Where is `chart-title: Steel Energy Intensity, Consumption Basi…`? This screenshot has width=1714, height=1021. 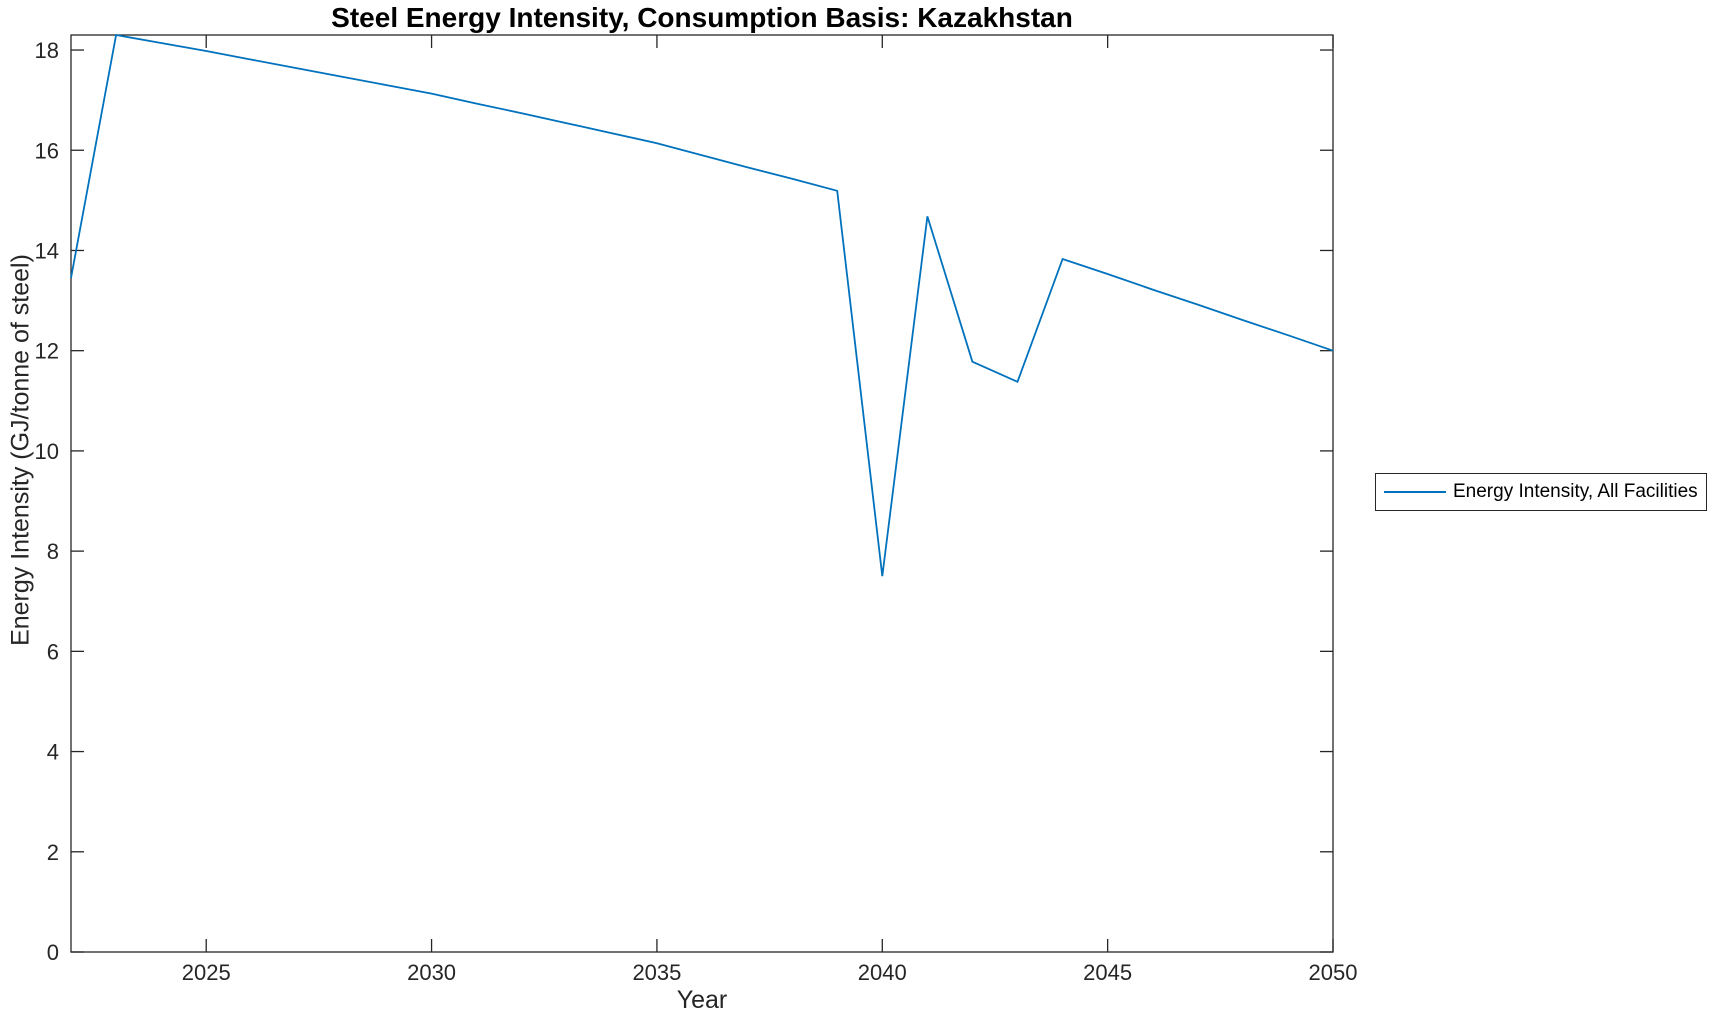
chart-title: Steel Energy Intensity, Consumption Basi… is located at coordinates (702, 17).